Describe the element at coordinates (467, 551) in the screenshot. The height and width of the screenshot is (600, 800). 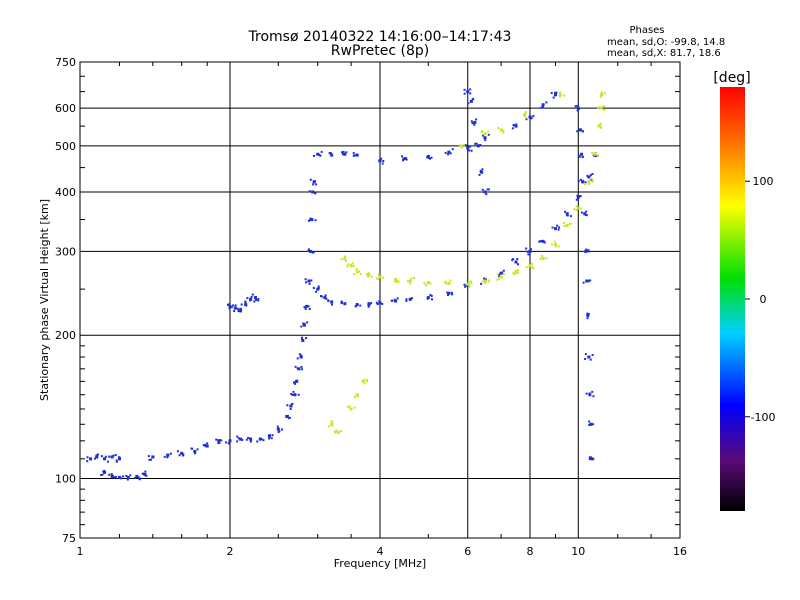
I see `x-tick-label: 6` at that location.